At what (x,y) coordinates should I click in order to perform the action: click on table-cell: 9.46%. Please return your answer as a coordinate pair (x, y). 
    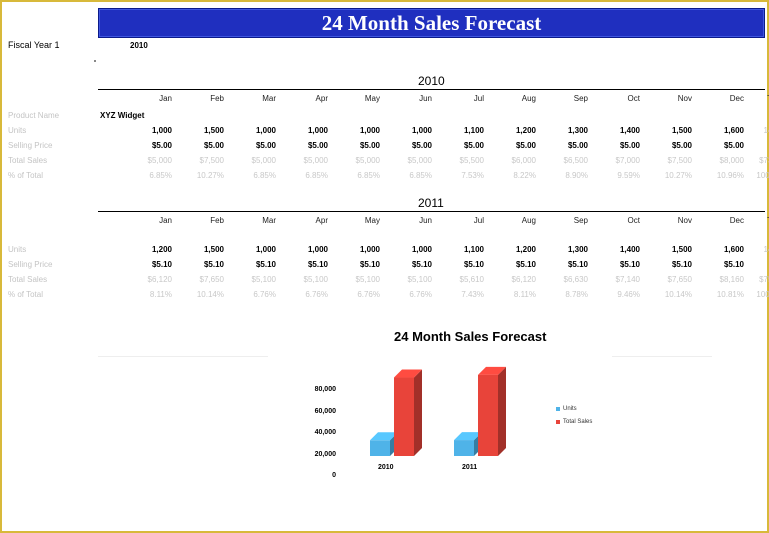
    Looking at the image, I should click on (628, 294).